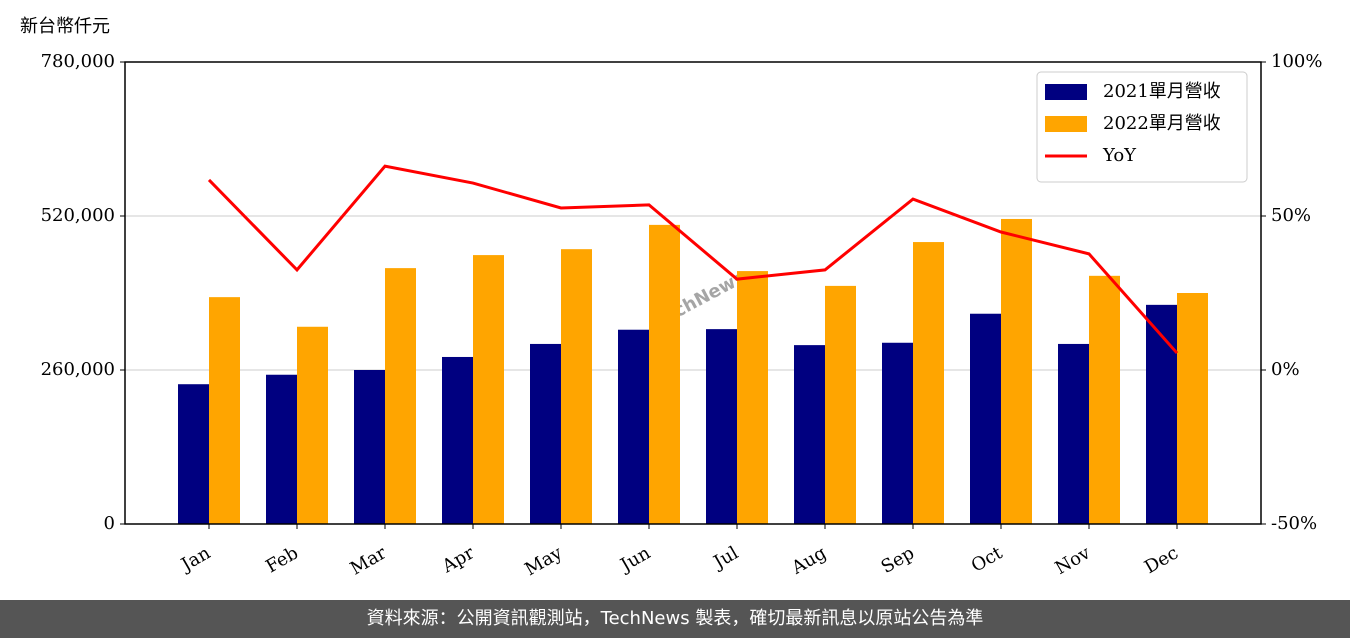  I want to click on x-tick-label: Oct, so click(987, 559).